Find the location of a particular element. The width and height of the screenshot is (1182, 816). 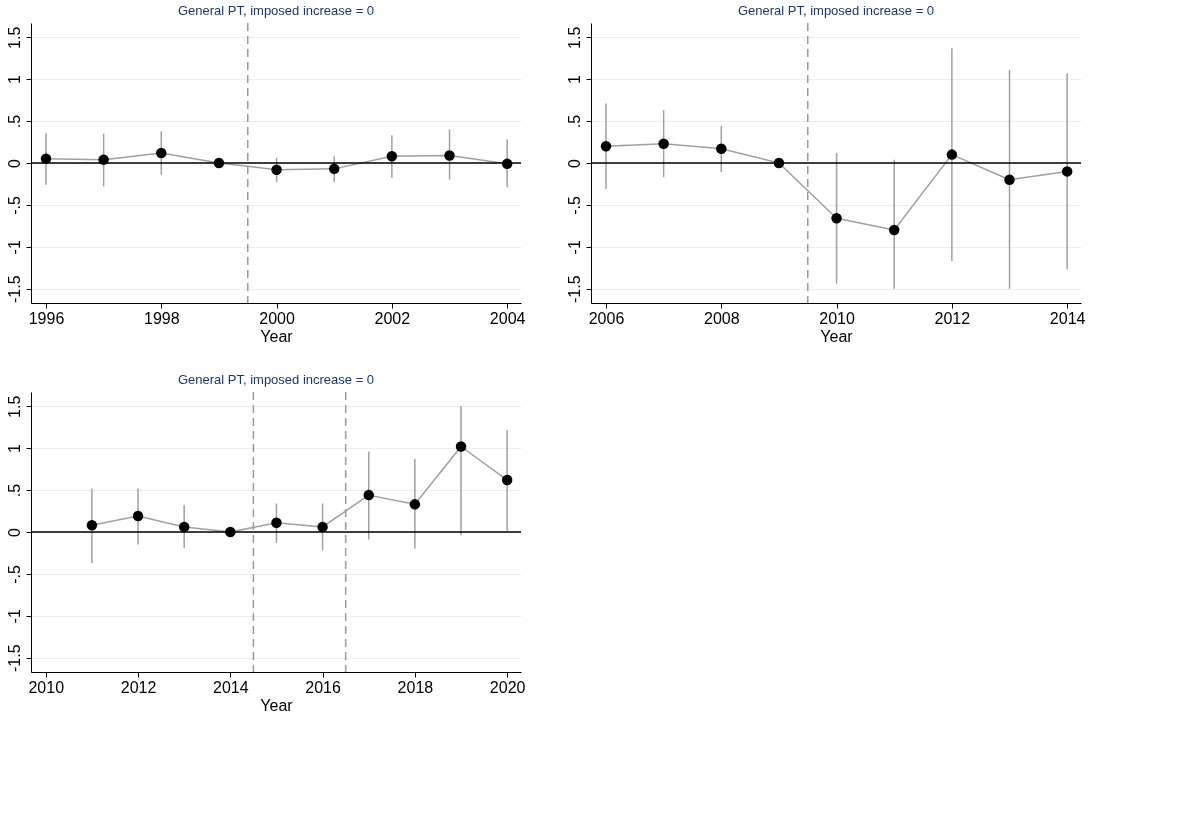

x-tick-label: 2000 is located at coordinates (277, 318).